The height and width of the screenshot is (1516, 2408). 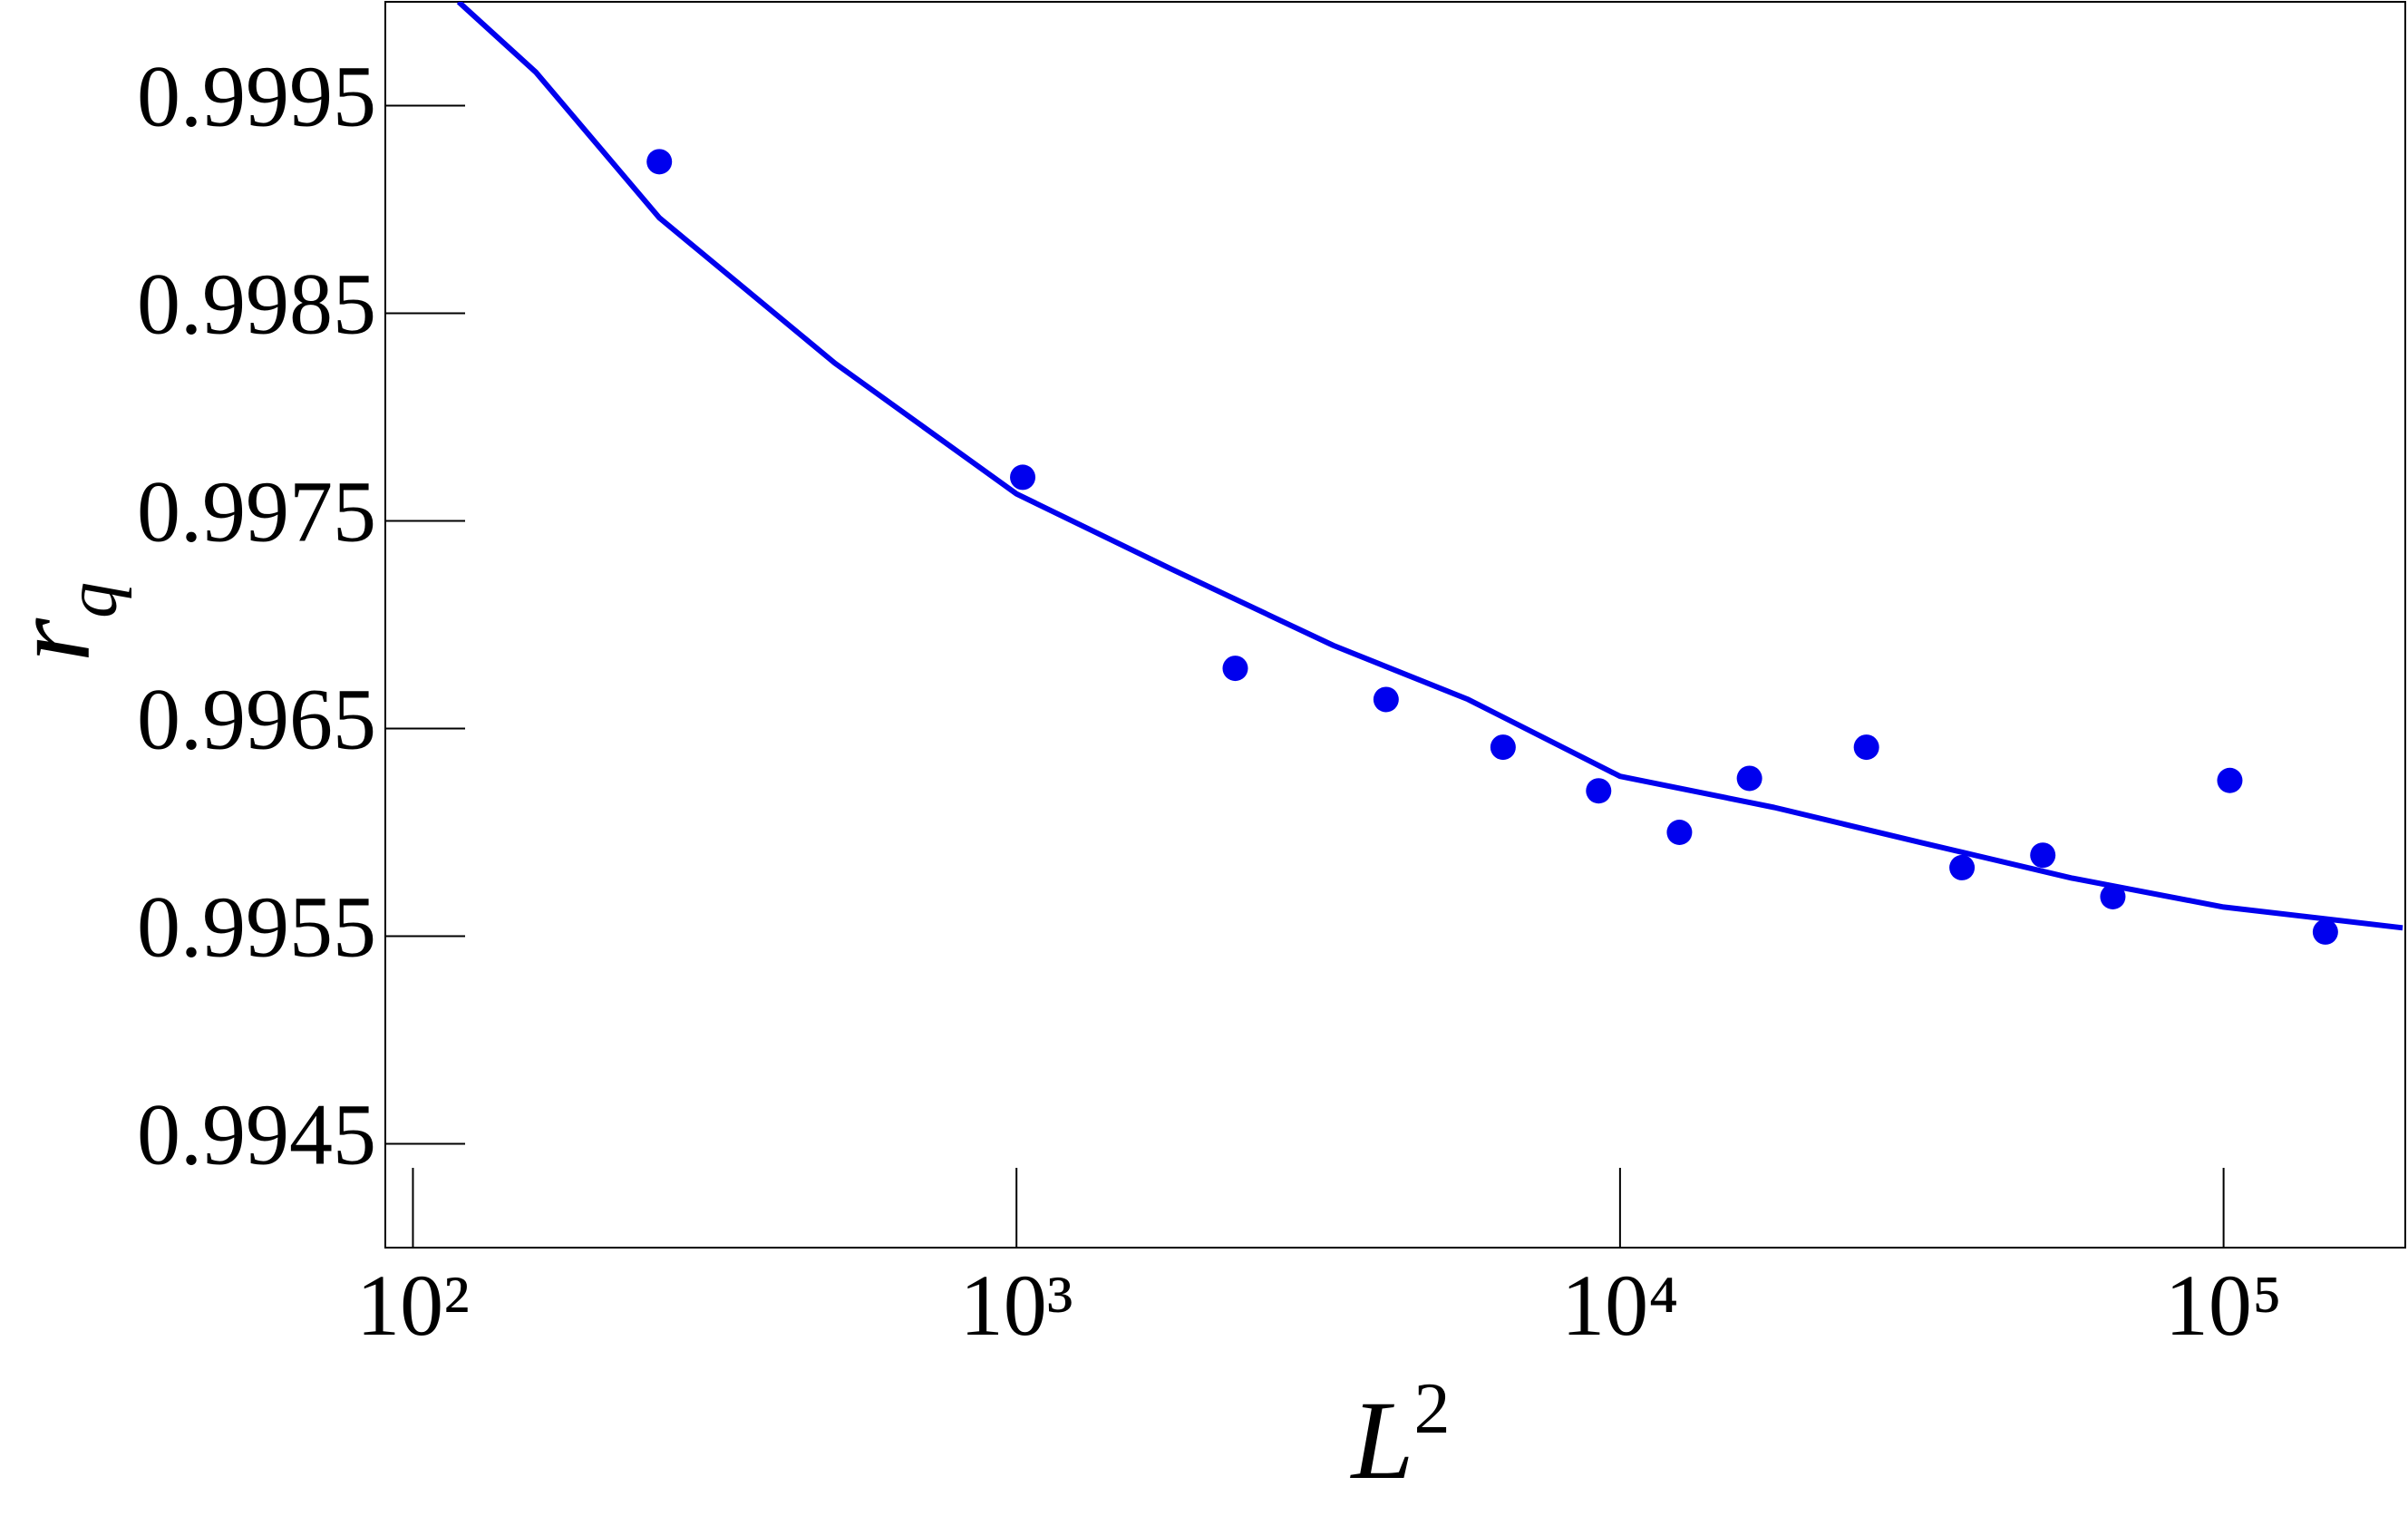 I want to click on y-tick-label: 0.9965, so click(x=256, y=719).